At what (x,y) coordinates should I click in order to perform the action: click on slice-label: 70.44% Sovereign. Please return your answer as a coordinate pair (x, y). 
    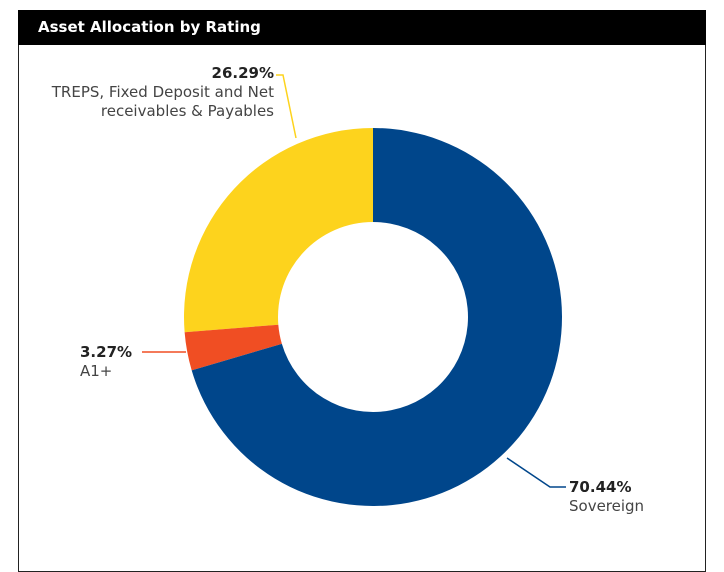
    Looking at the image, I should click on (629, 497).